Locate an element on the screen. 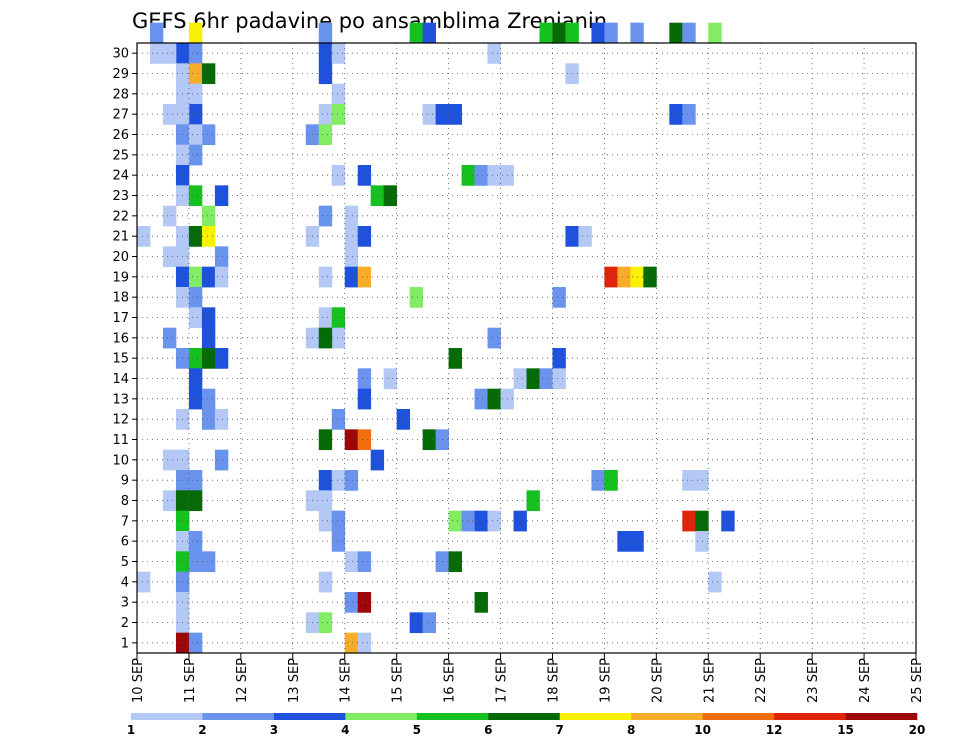 Image resolution: width=960 pixels, height=742 pixels. colorbar-tick-label: 6 is located at coordinates (488, 730).